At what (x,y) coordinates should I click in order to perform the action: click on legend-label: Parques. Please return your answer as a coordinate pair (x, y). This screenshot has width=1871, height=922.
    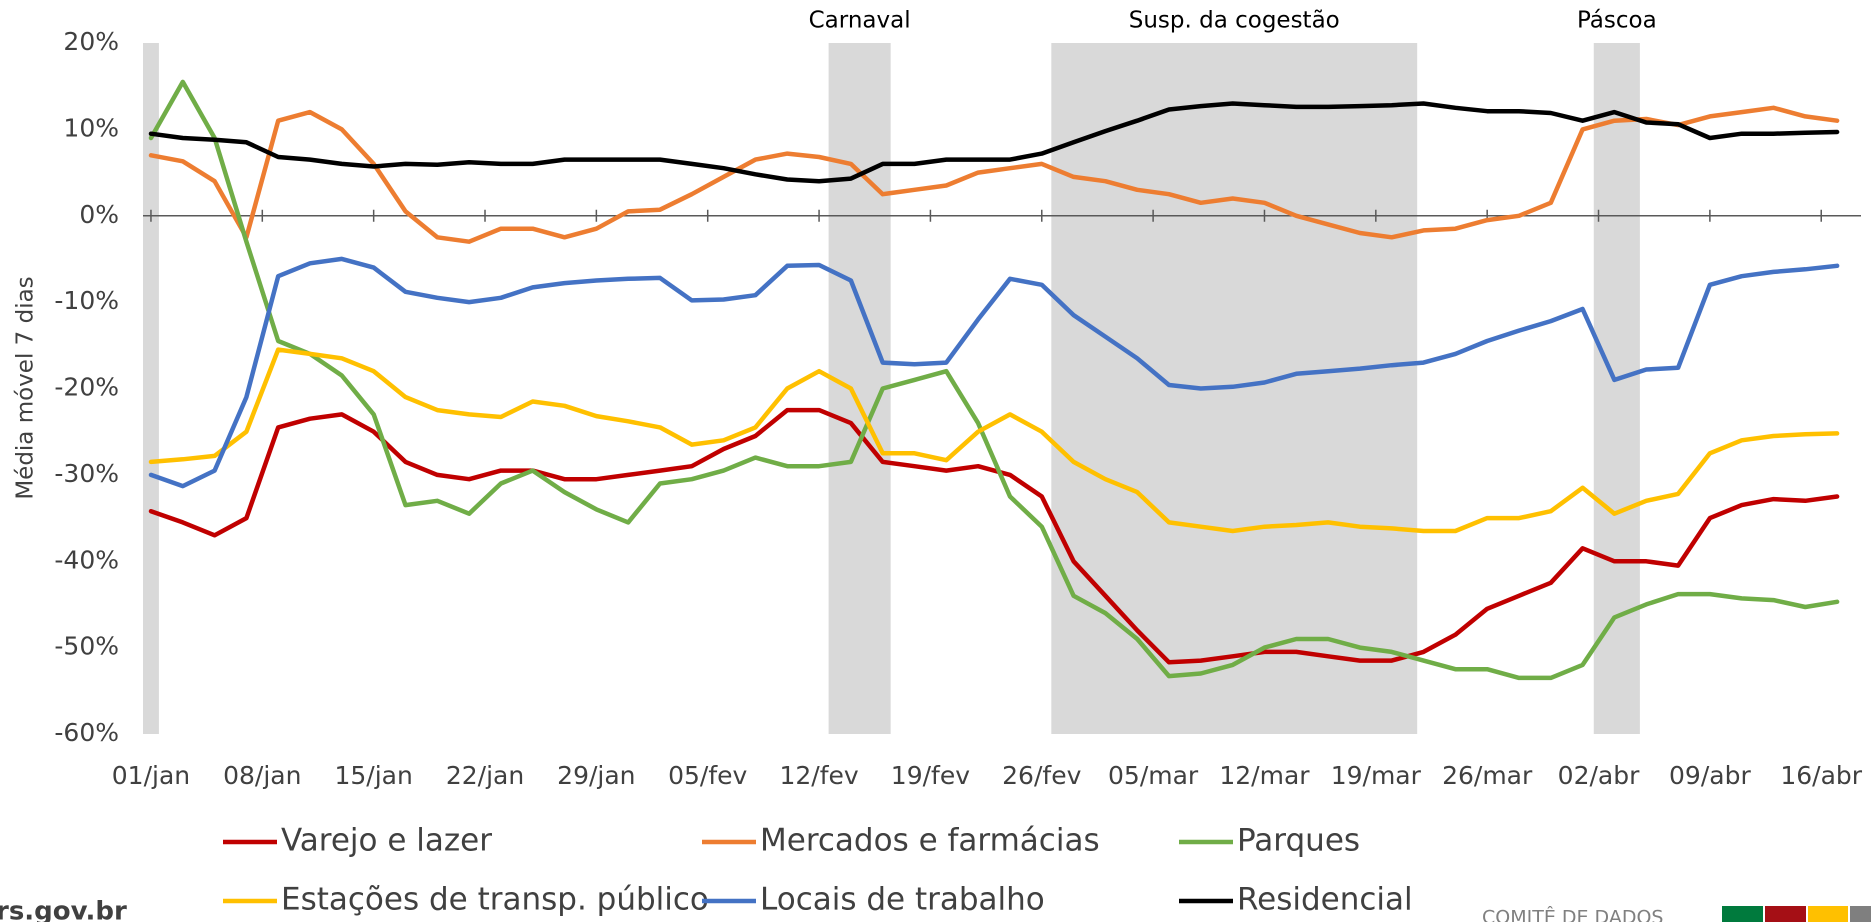
    Looking at the image, I should click on (1298, 841).